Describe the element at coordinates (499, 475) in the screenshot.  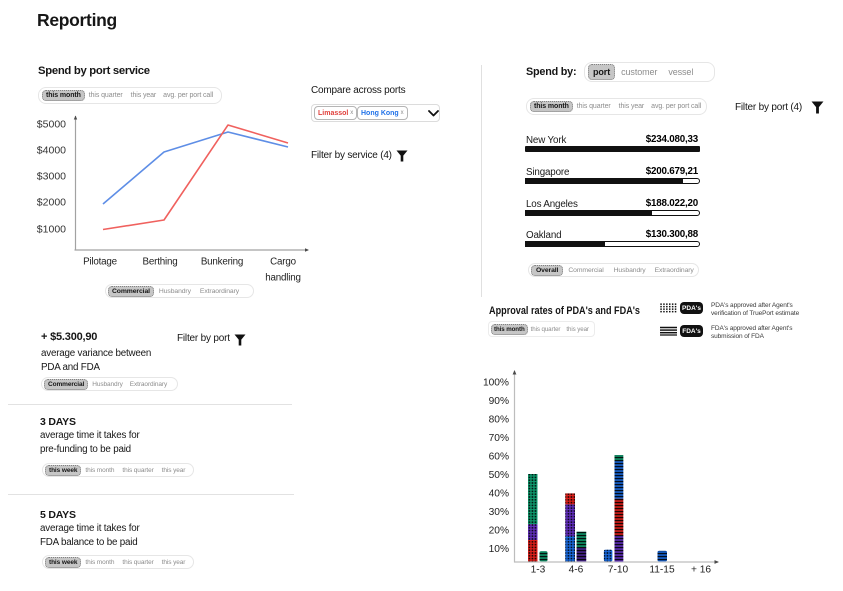
I see `svg-text: 50%` at that location.